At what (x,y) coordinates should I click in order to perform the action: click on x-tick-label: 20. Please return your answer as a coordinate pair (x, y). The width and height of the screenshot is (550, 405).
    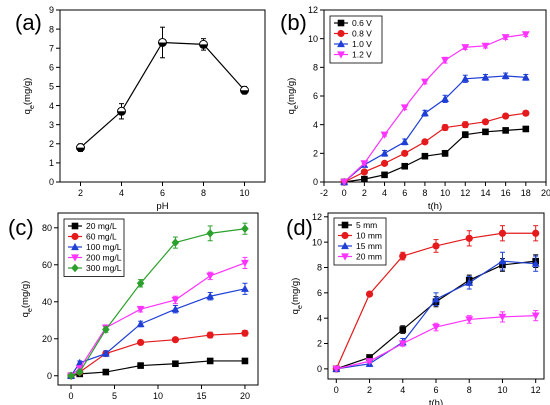
    Looking at the image, I should click on (245, 396).